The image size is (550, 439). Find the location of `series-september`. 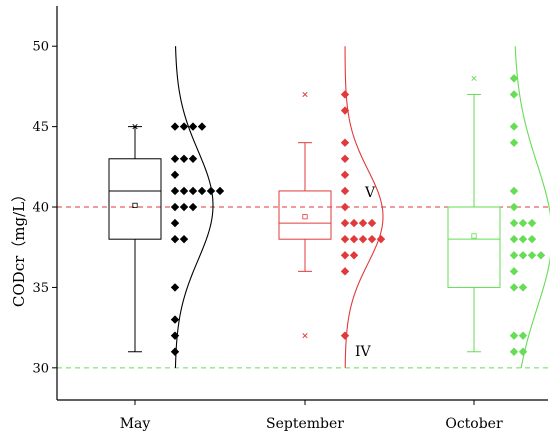

series-september is located at coordinates (332, 207).